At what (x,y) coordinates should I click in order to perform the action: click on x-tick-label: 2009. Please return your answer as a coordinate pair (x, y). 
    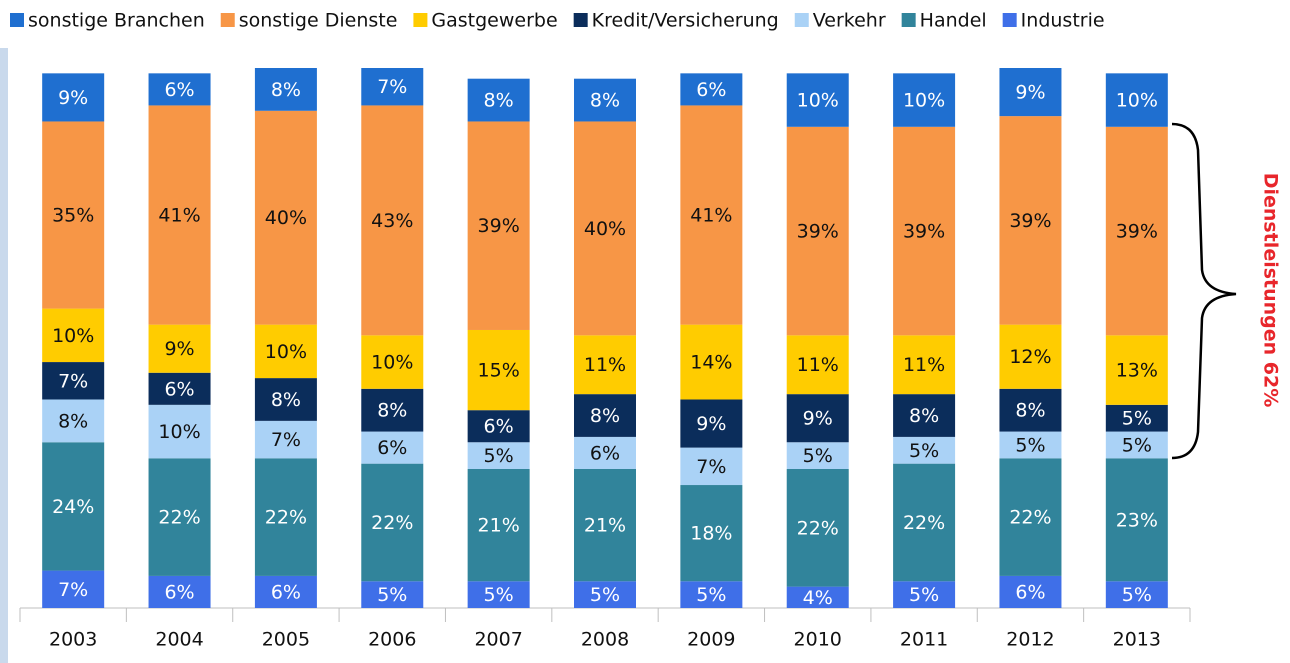
    Looking at the image, I should click on (711, 640).